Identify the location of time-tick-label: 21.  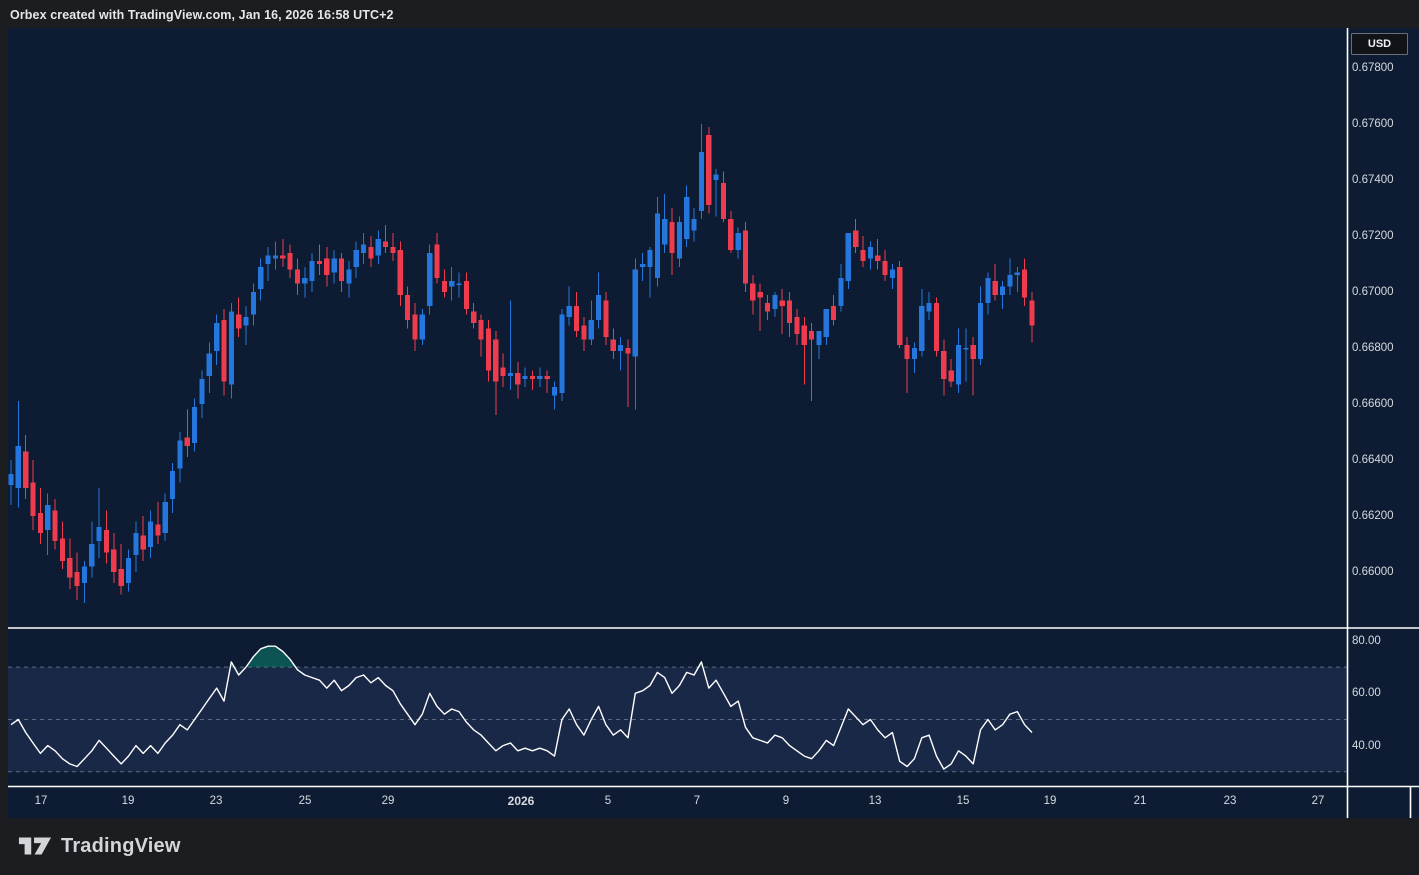
(1140, 801).